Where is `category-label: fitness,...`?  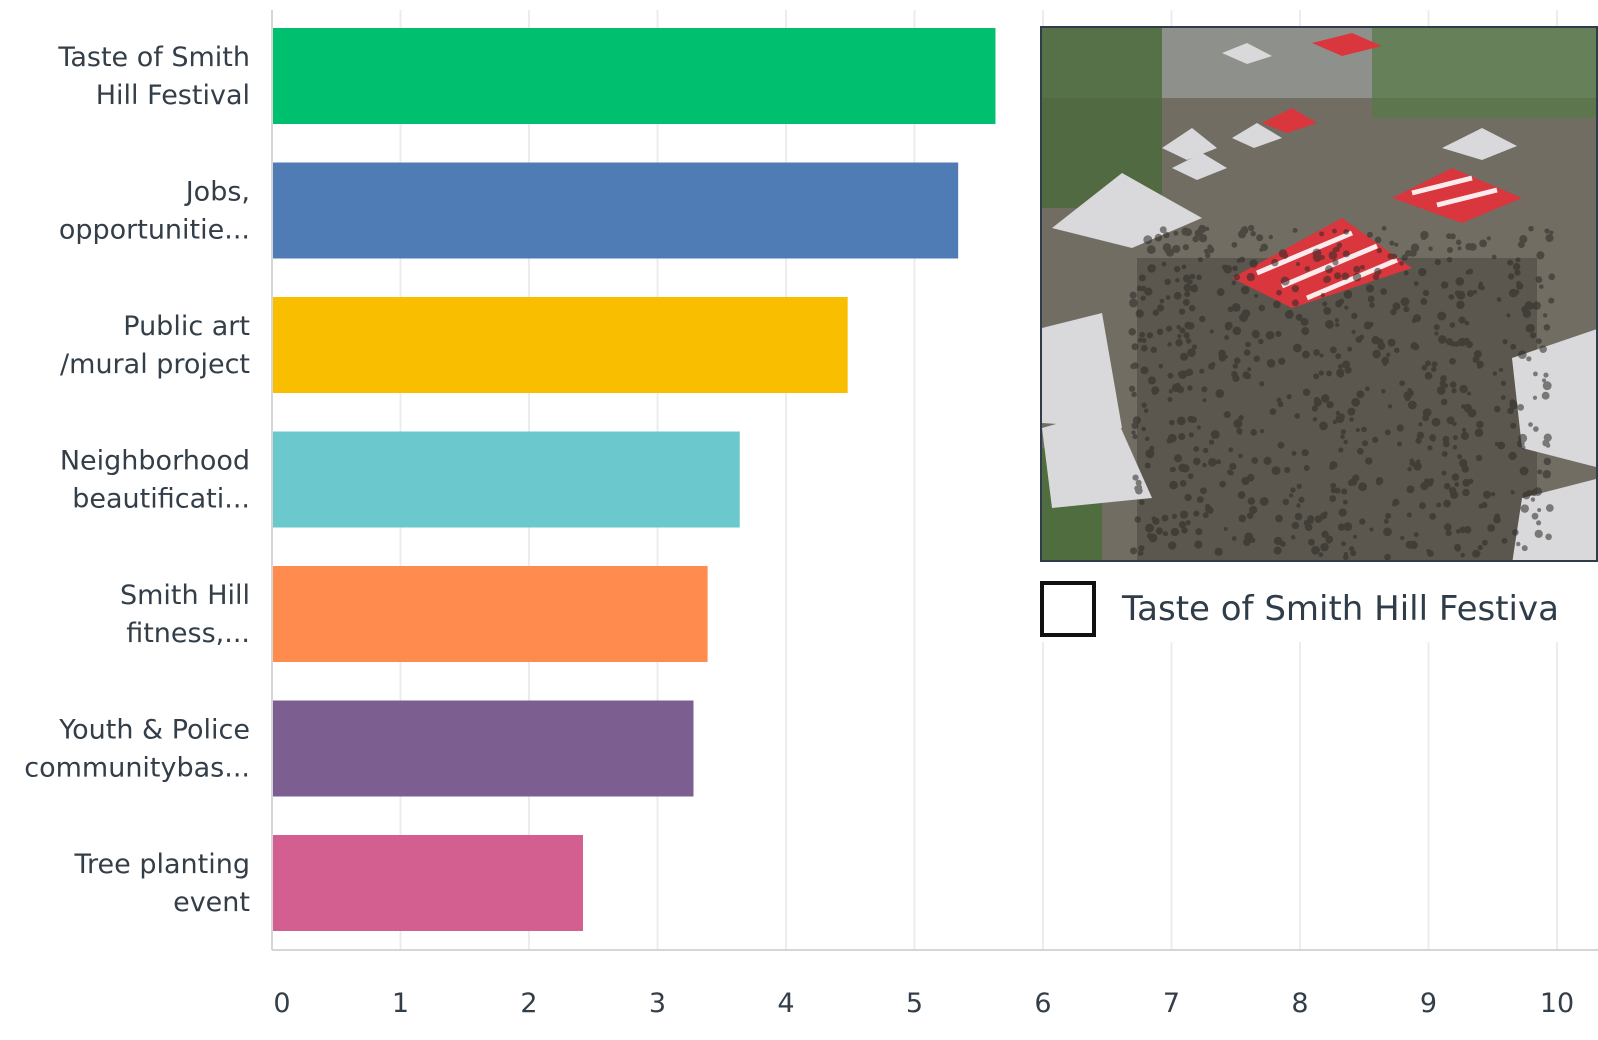
category-label: fitness,... is located at coordinates (188, 633).